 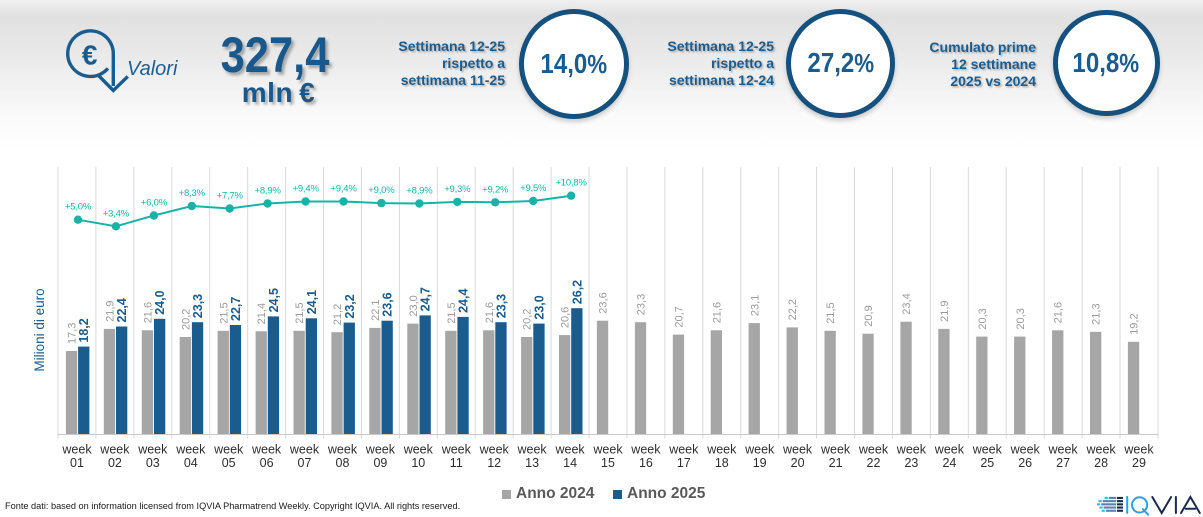 I want to click on svg-text: 22,7, so click(x=236, y=309).